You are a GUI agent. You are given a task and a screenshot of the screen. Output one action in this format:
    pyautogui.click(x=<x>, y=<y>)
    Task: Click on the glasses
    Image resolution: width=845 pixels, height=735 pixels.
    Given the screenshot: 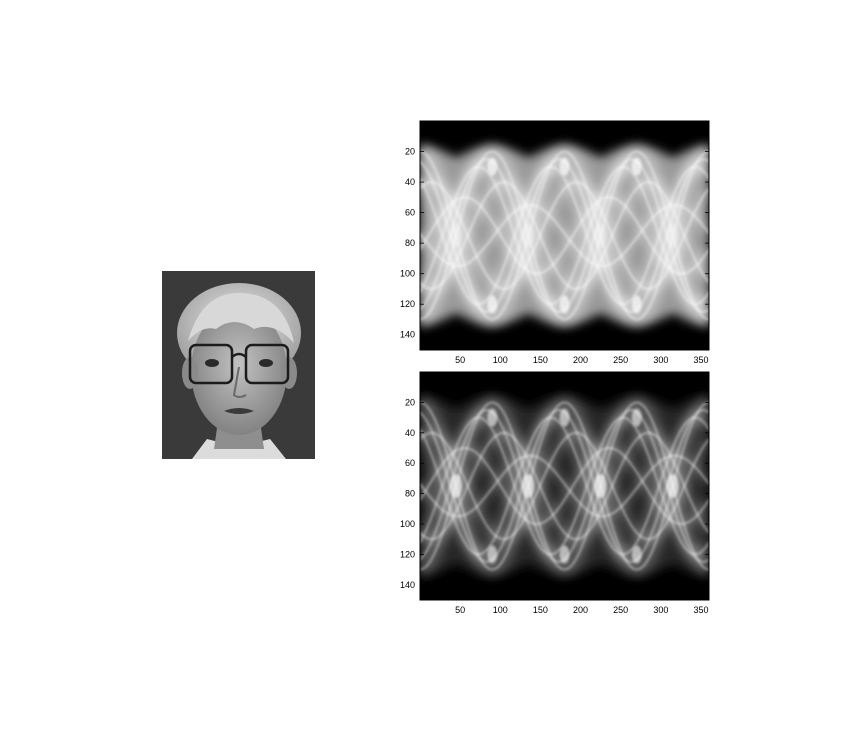 What is the action you would take?
    pyautogui.click(x=239, y=364)
    